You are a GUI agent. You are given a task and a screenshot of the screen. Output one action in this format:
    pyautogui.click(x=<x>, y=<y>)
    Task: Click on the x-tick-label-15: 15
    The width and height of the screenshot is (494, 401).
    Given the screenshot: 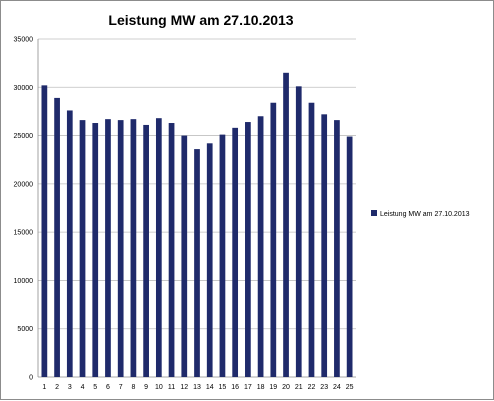 What is the action you would take?
    pyautogui.click(x=223, y=387)
    